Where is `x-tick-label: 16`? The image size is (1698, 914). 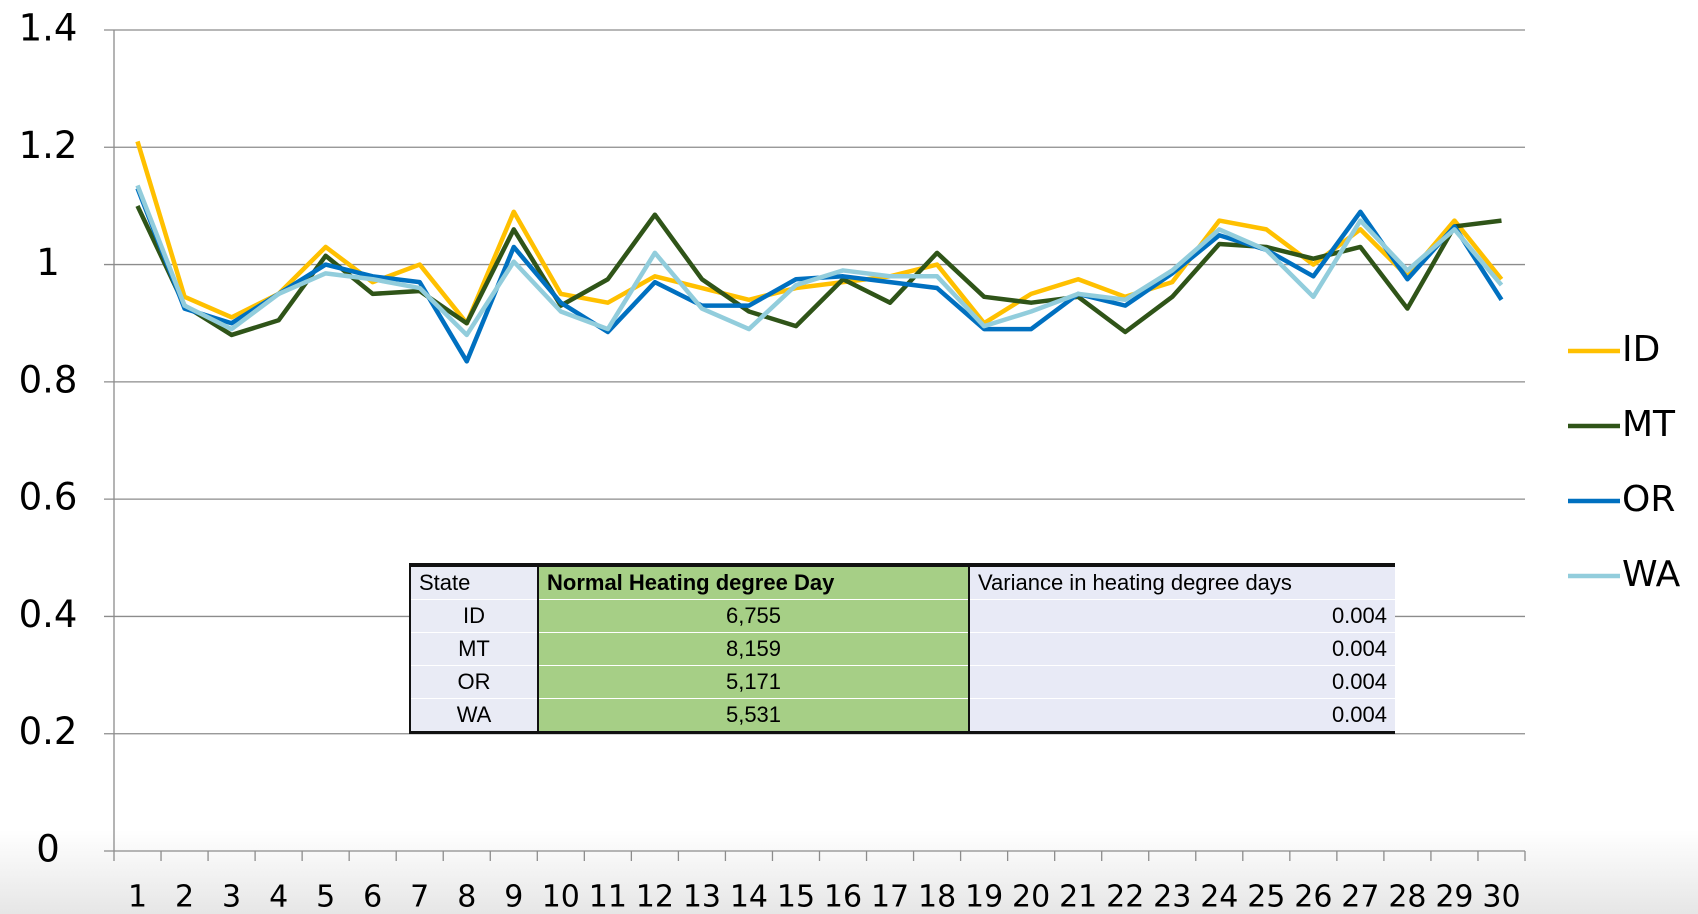
x-tick-label: 16 is located at coordinates (843, 897).